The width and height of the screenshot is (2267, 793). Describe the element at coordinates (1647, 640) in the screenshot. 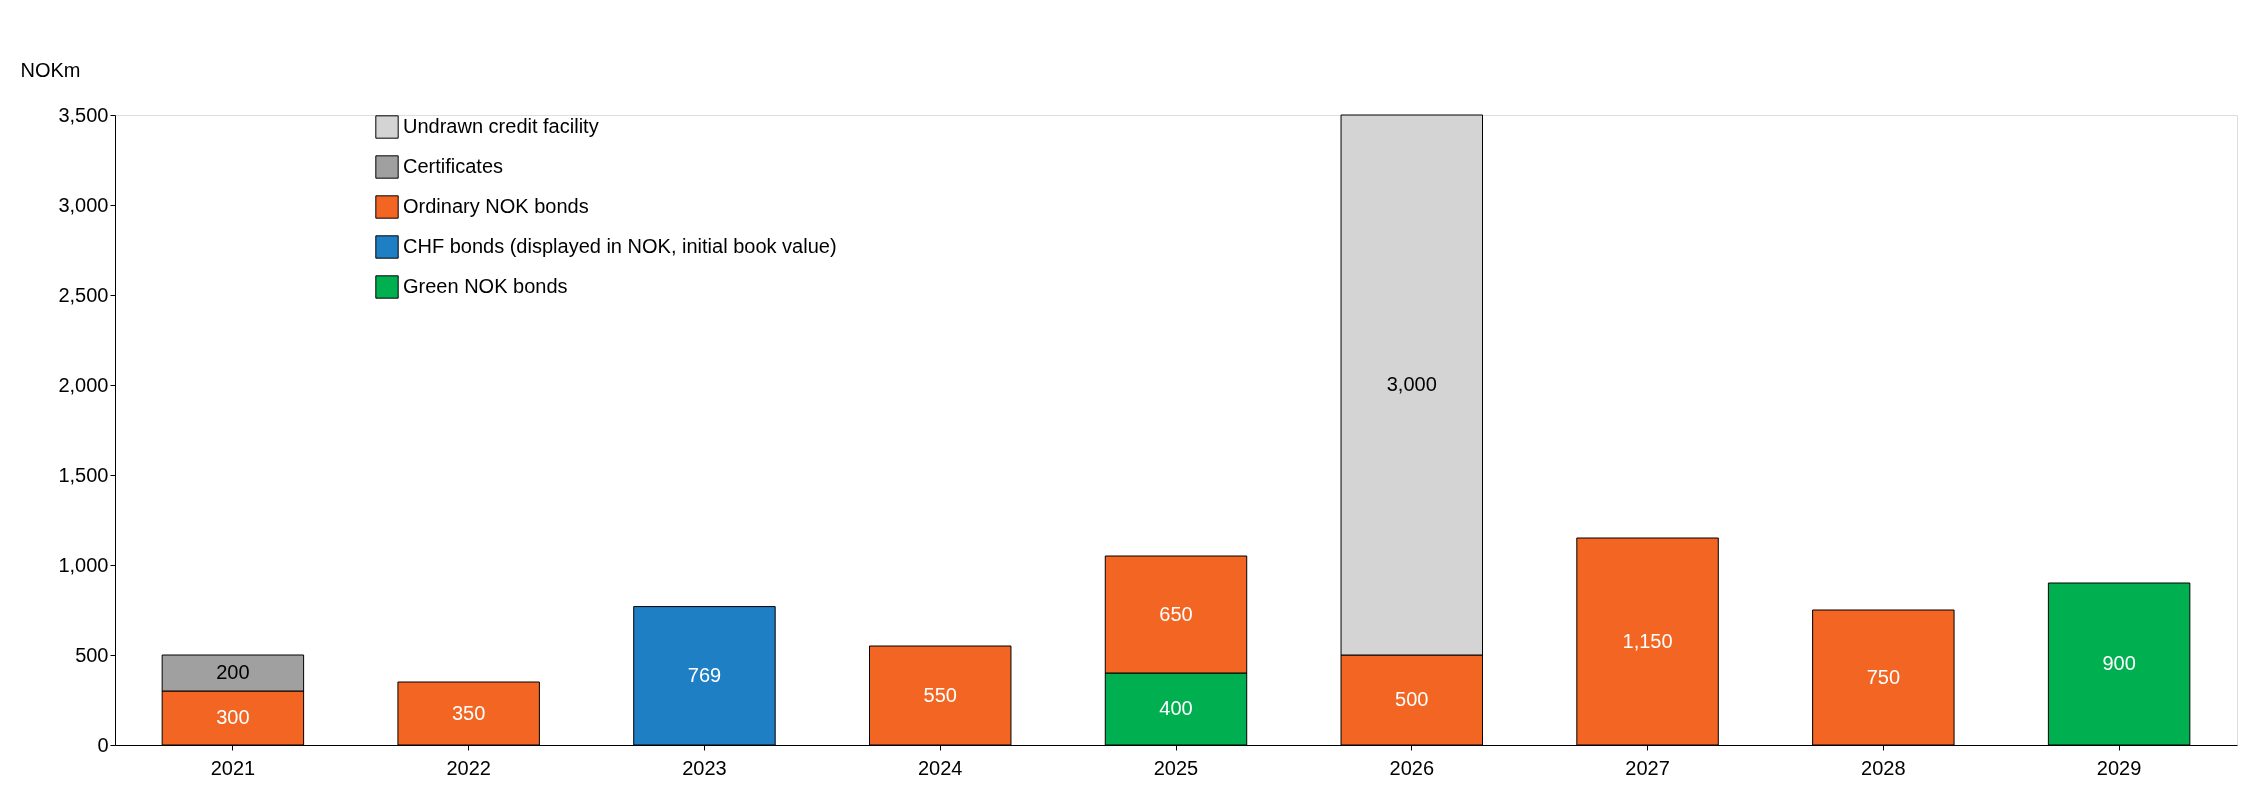

I see `data-label: 1,150` at that location.